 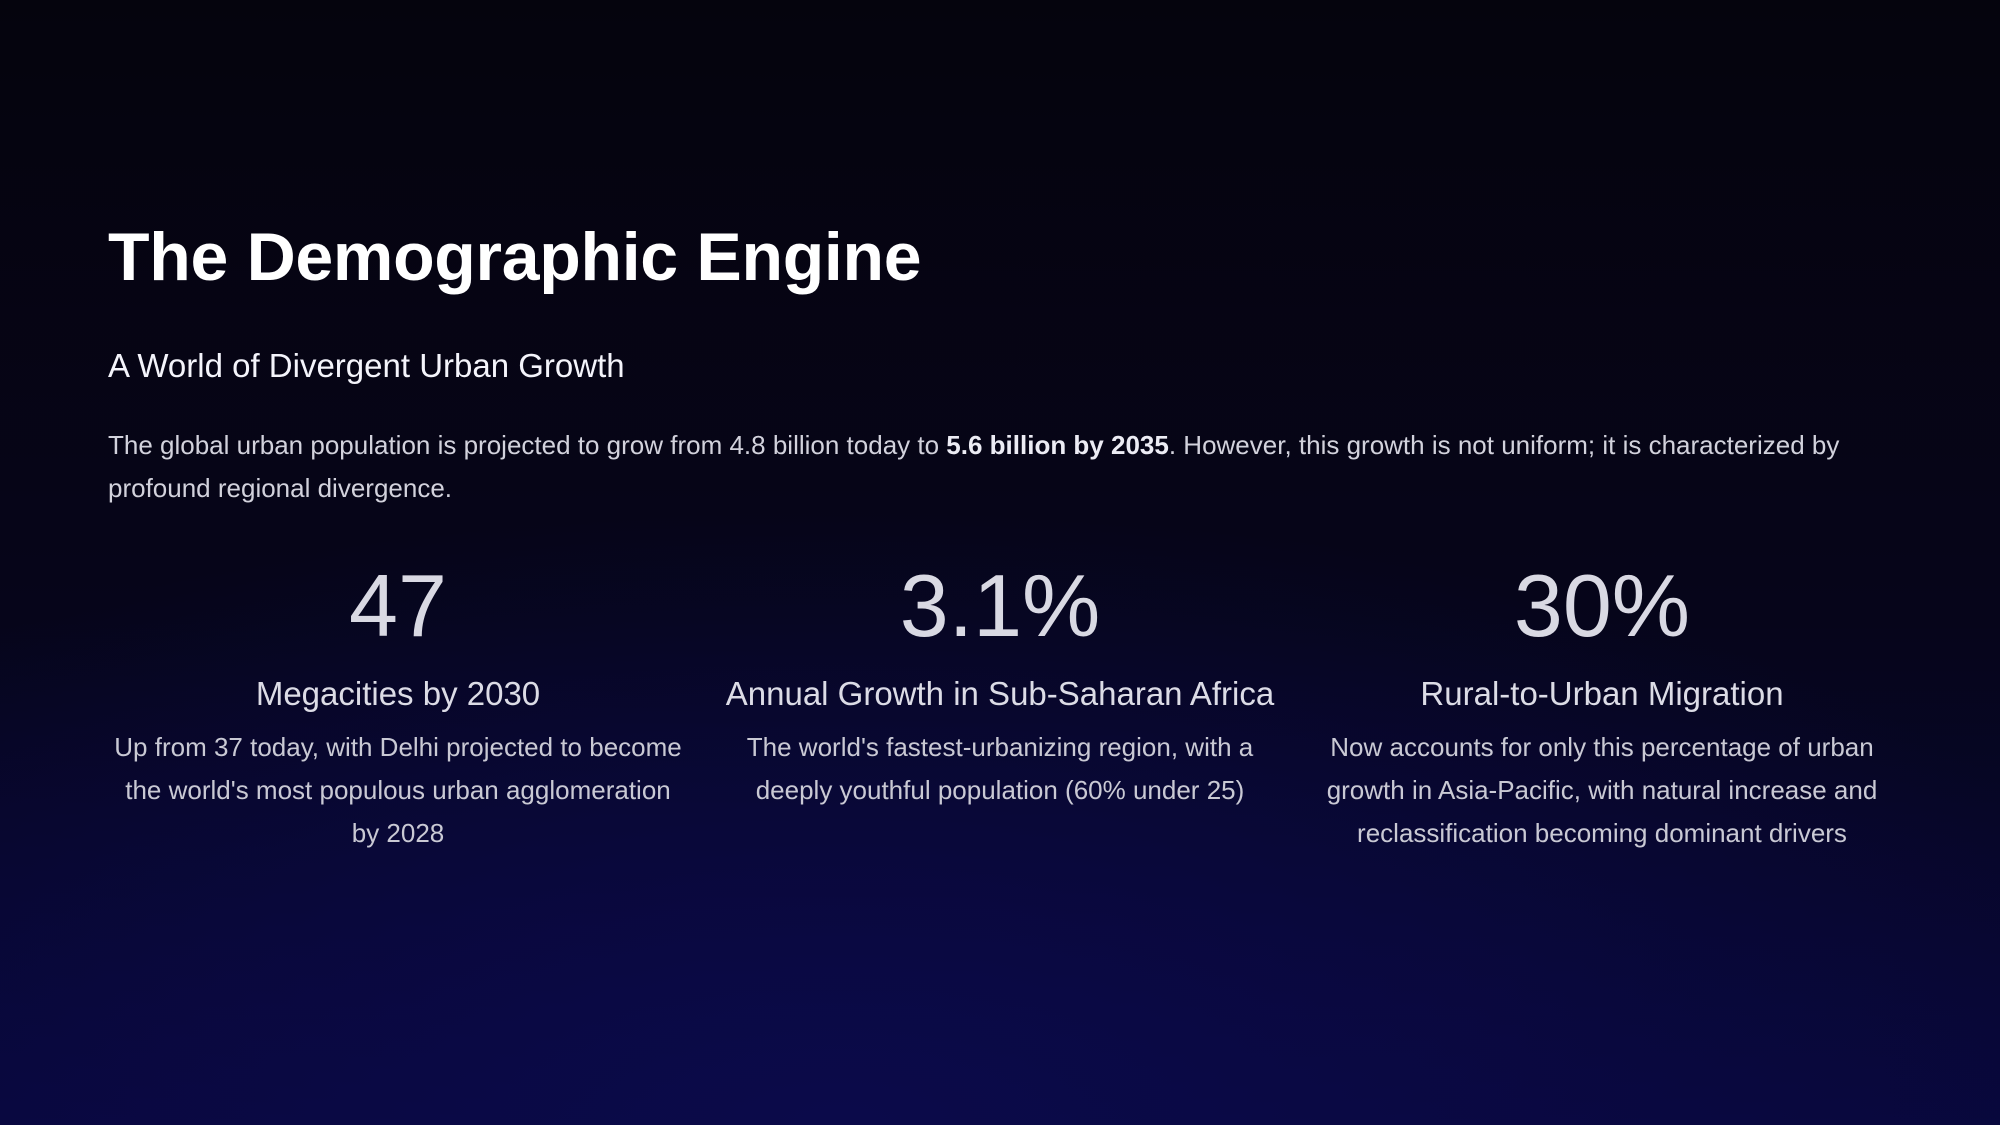 I want to click on stat-label: Annual Growth in Sub-Saharan Africa, so click(x=1000, y=693).